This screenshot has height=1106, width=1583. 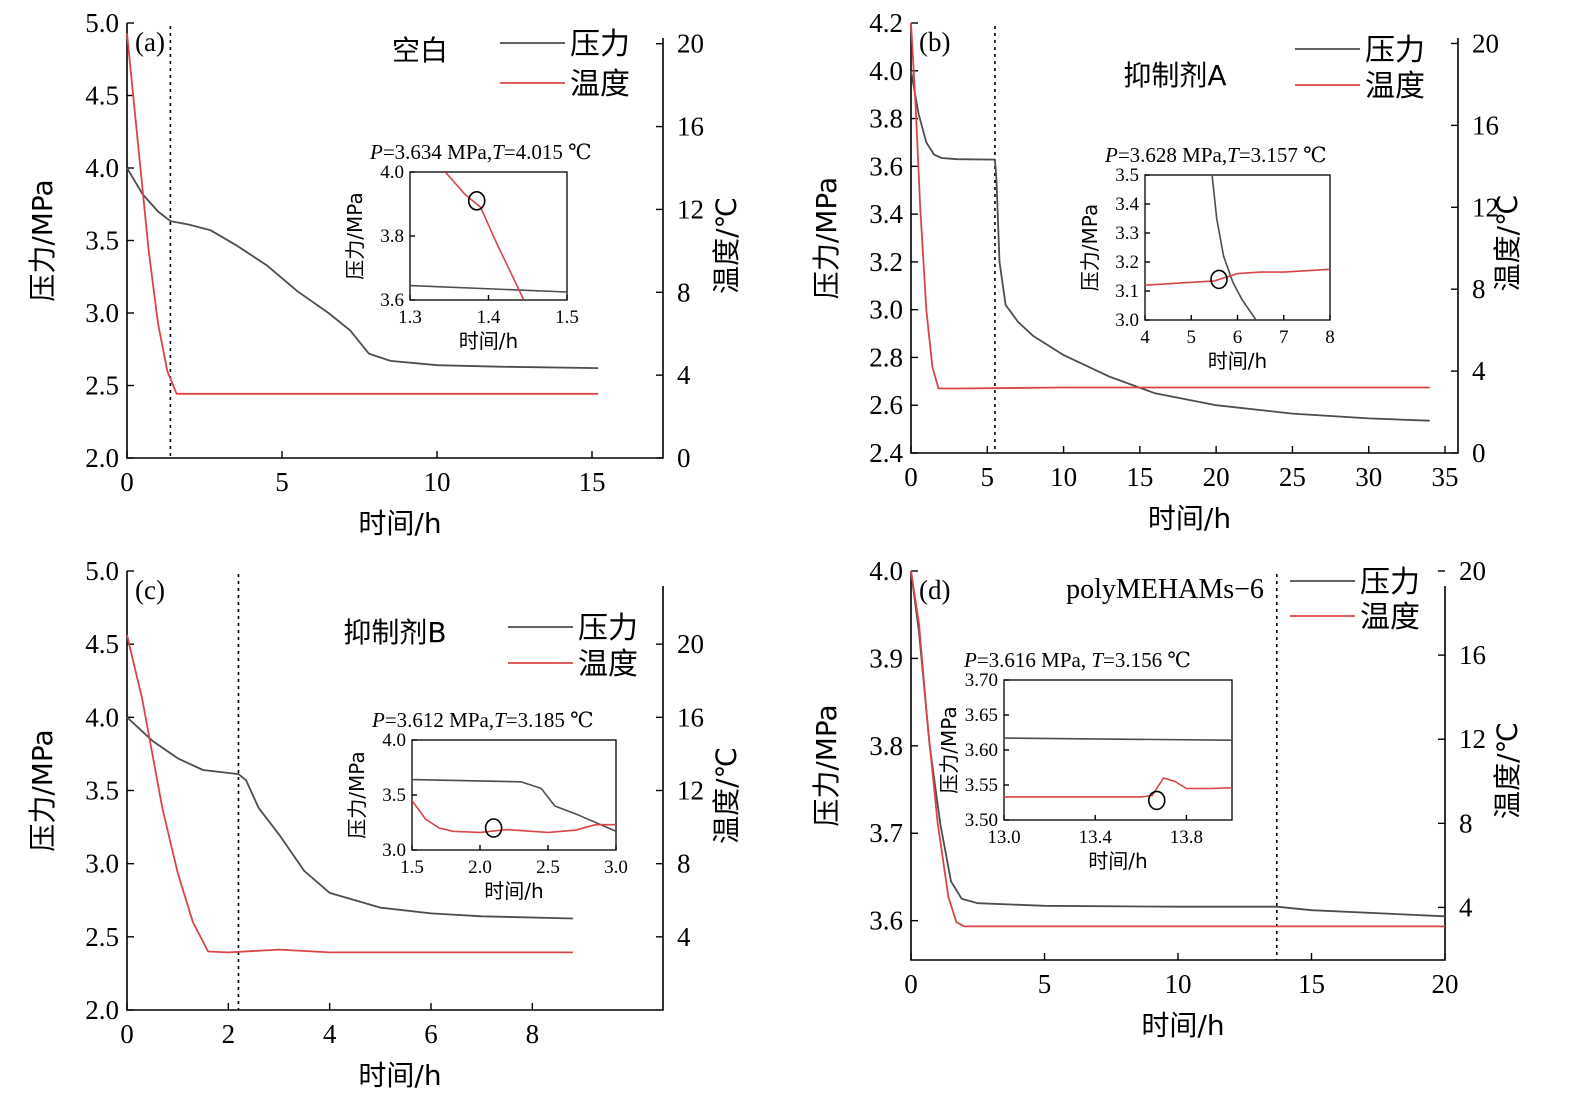 What do you see at coordinates (1192, 337) in the screenshot?
I see `inset-x-tick-label: 5` at bounding box center [1192, 337].